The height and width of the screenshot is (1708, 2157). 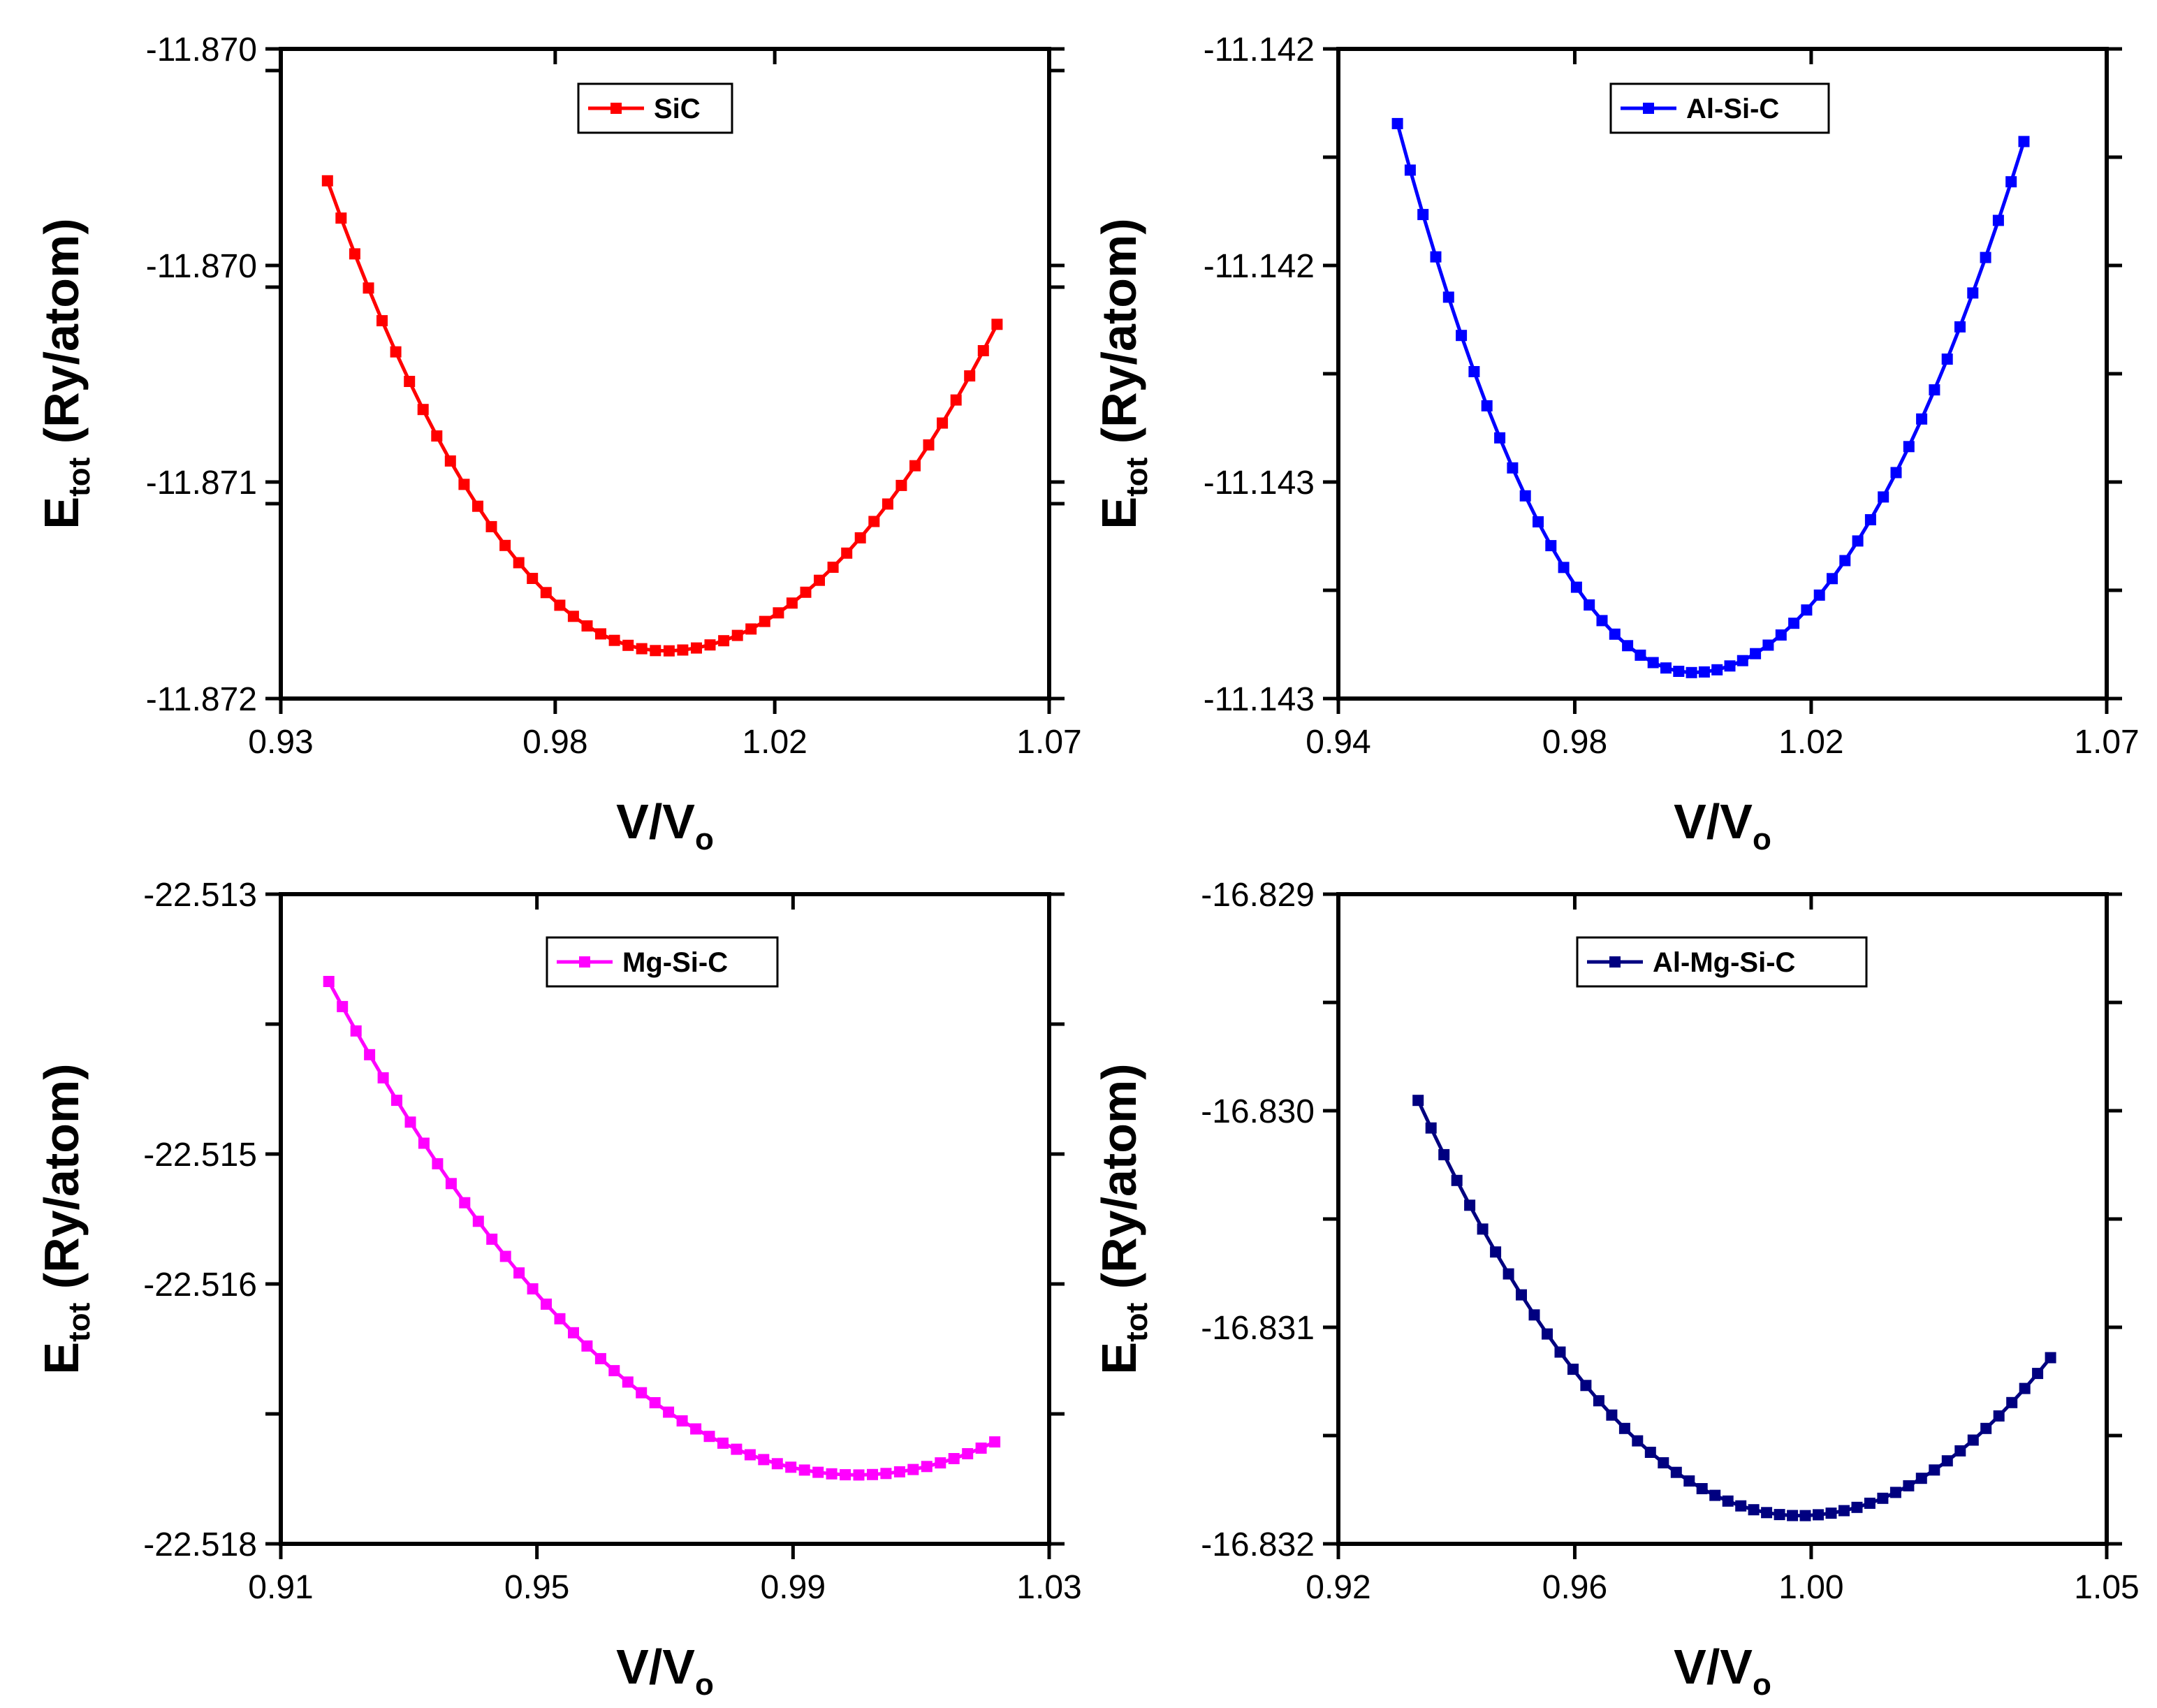 What do you see at coordinates (1338, 1588) in the screenshot?
I see `x-tick-label: 0.92` at bounding box center [1338, 1588].